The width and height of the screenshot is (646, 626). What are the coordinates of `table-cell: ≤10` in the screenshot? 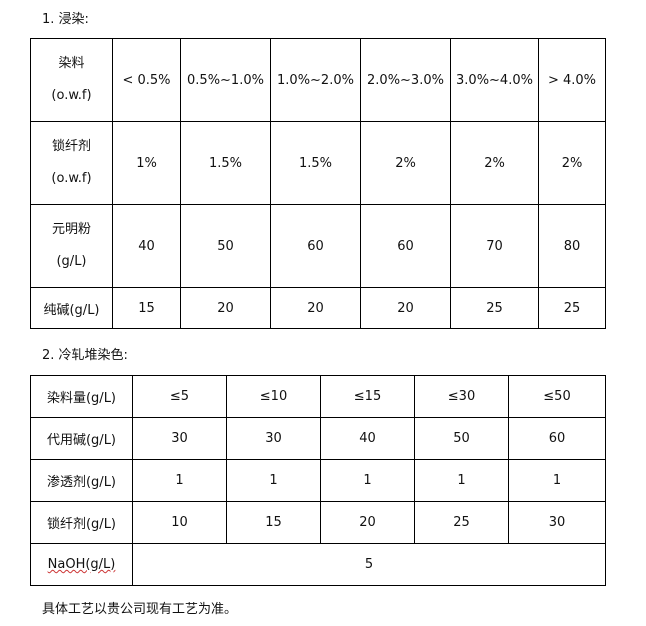 It's located at (273, 396).